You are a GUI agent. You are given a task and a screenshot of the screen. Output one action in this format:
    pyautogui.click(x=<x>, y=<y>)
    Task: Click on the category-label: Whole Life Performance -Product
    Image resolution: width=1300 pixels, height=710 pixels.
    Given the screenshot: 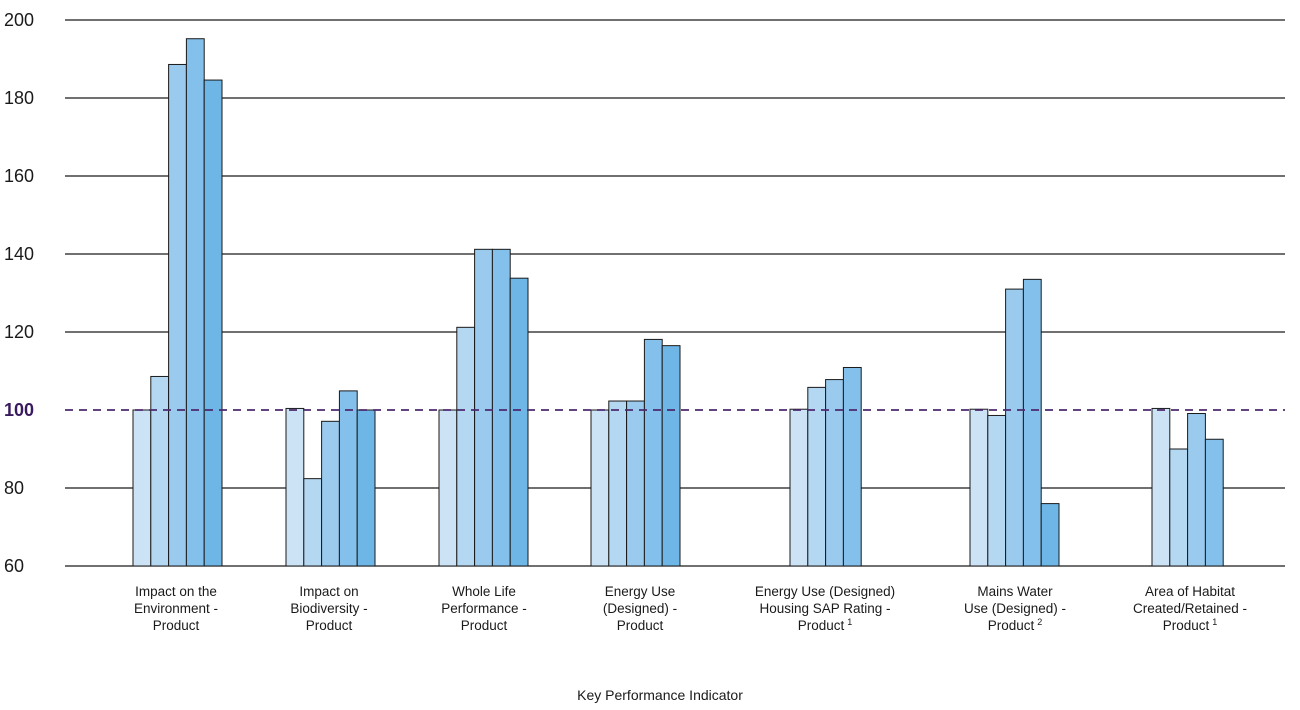 What is the action you would take?
    pyautogui.click(x=484, y=608)
    